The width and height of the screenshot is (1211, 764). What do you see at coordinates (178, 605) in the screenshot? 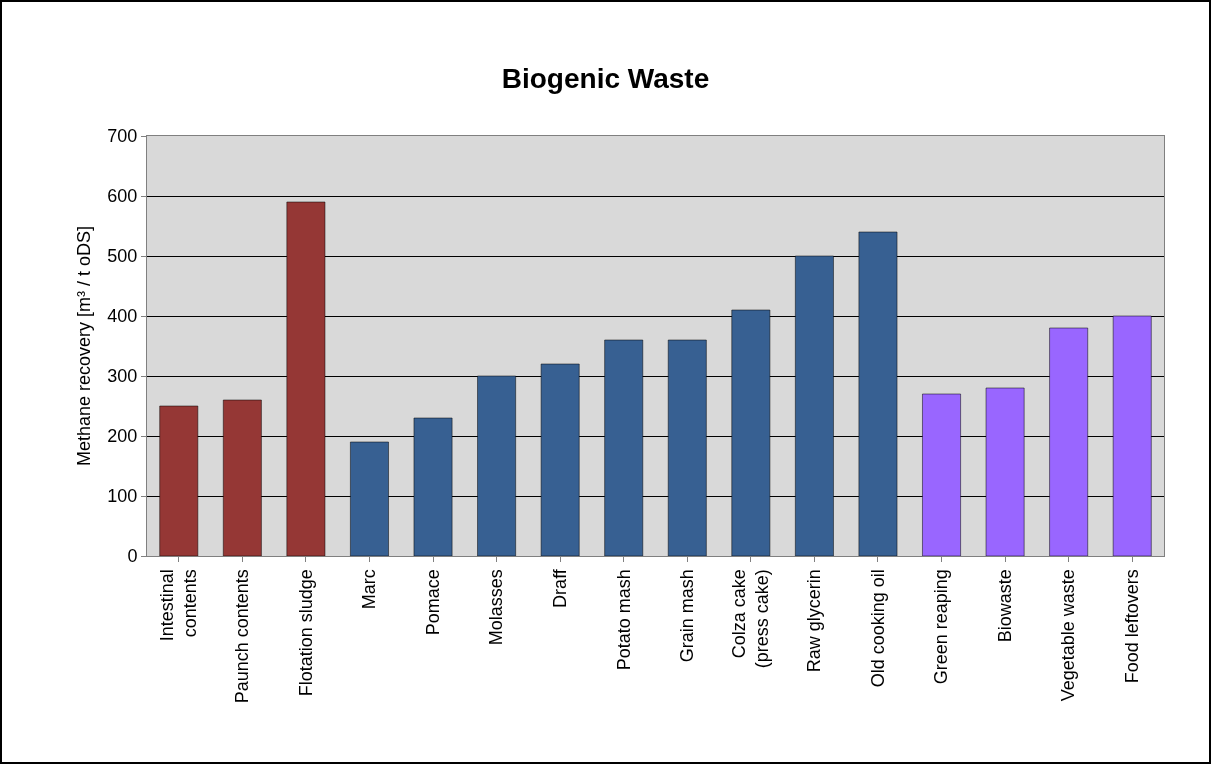
I see `x-tick-label: Intestinal contents` at bounding box center [178, 605].